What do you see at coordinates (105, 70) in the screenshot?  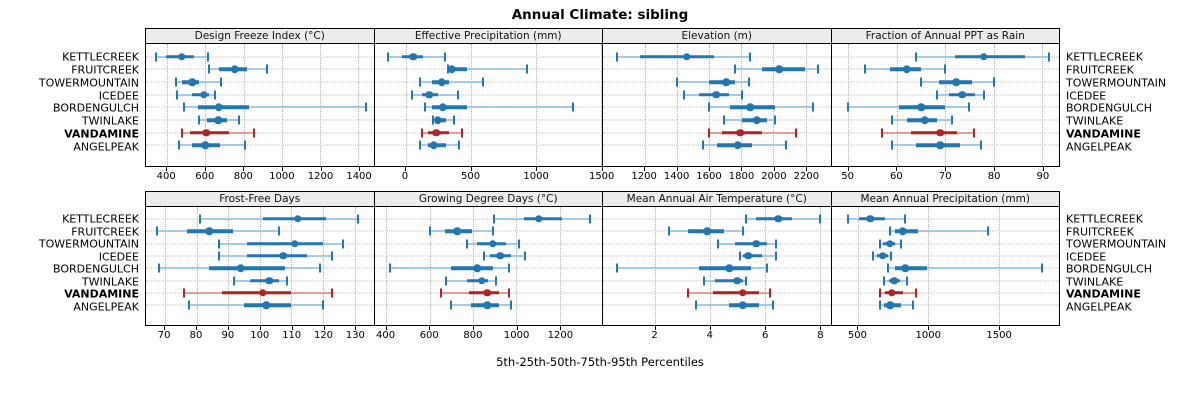 I see `site-label: FRUITCREEK` at bounding box center [105, 70].